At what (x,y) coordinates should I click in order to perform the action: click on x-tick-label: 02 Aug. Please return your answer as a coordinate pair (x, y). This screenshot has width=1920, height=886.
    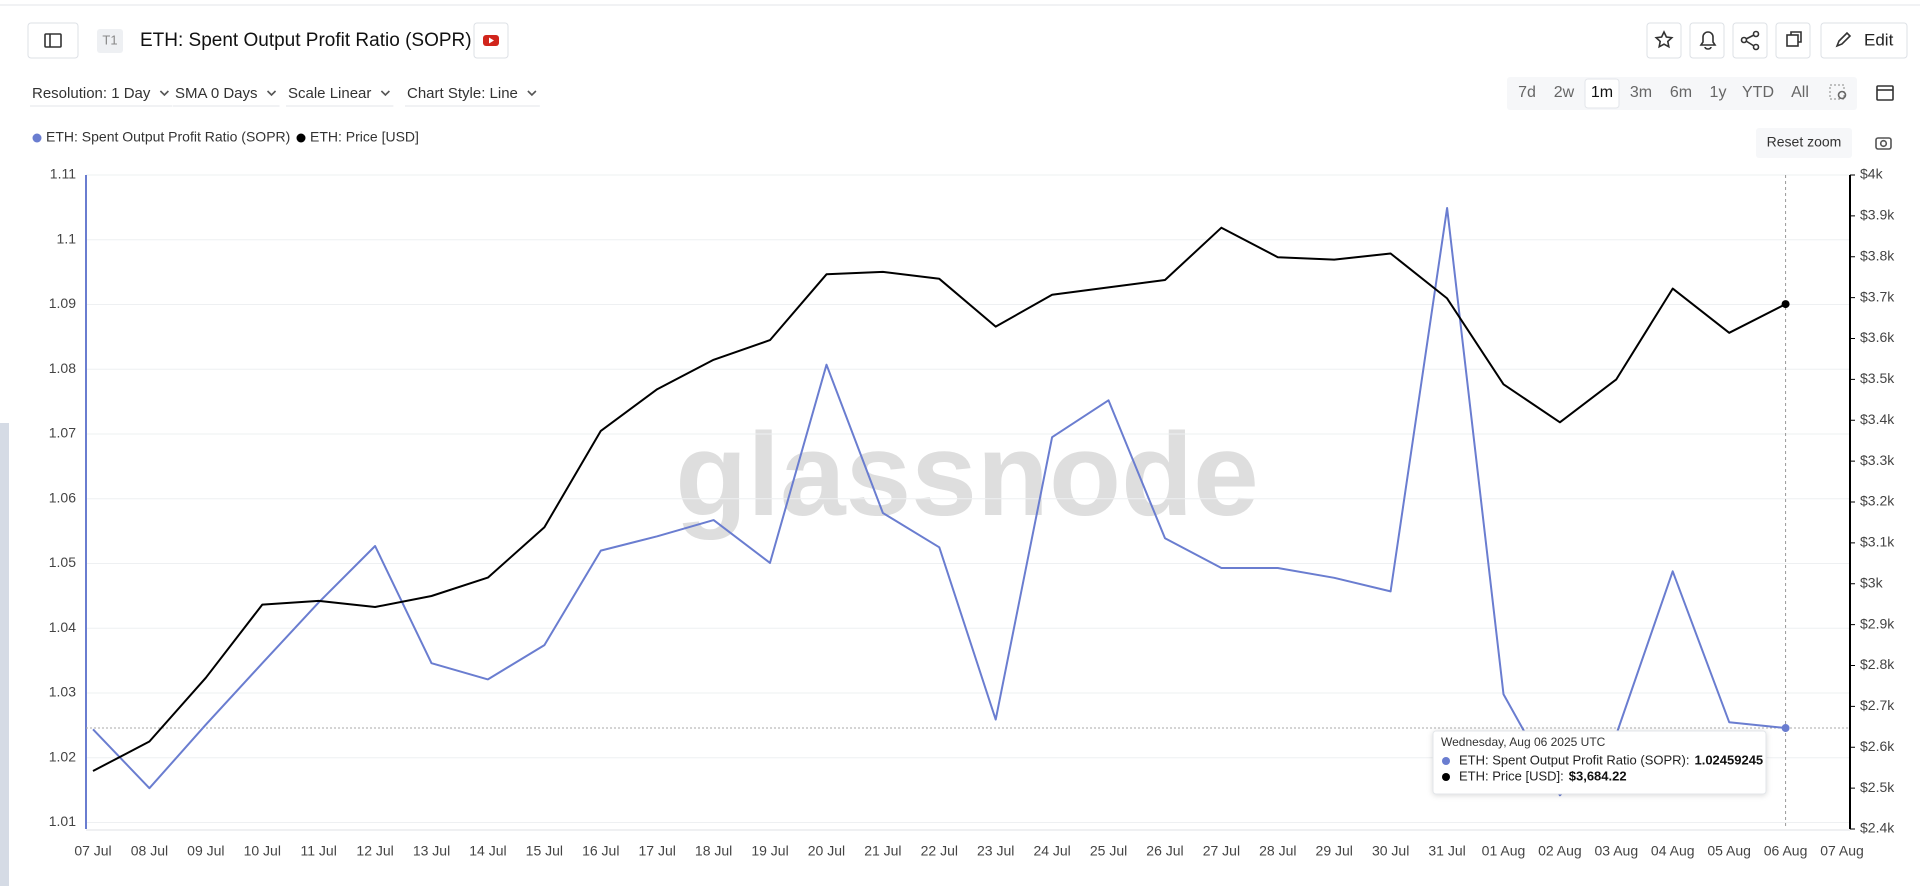
    Looking at the image, I should click on (1560, 851).